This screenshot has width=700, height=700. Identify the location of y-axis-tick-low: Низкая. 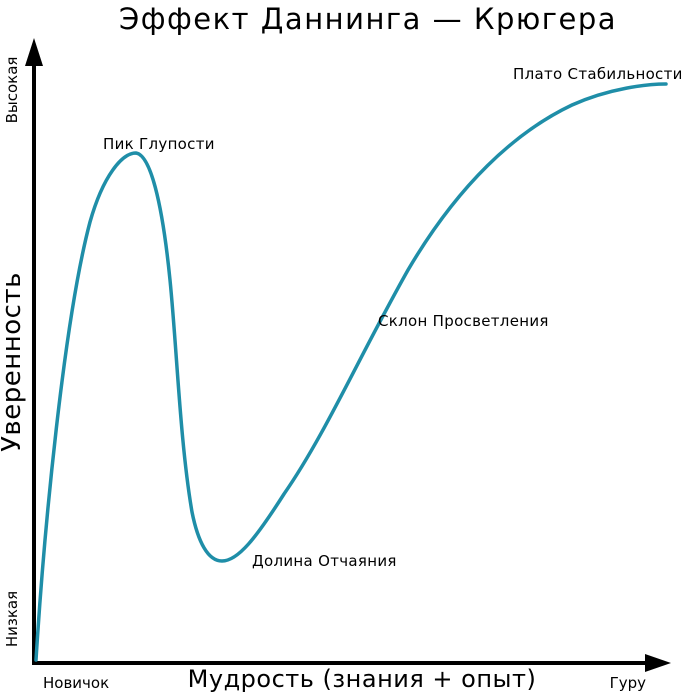
(12, 619).